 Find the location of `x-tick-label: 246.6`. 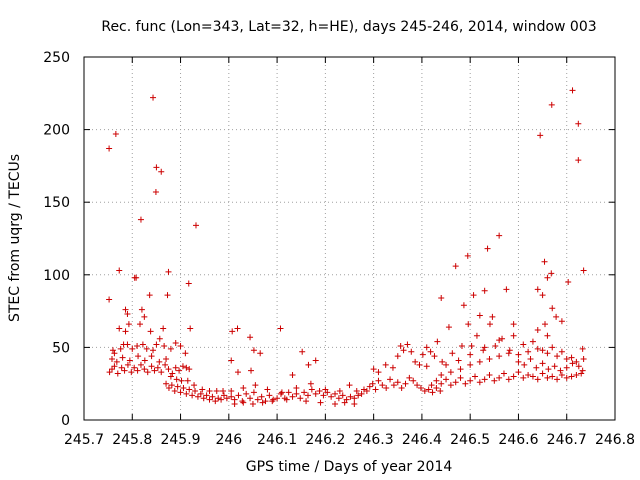

x-tick-label: 246.6 is located at coordinates (518, 440).